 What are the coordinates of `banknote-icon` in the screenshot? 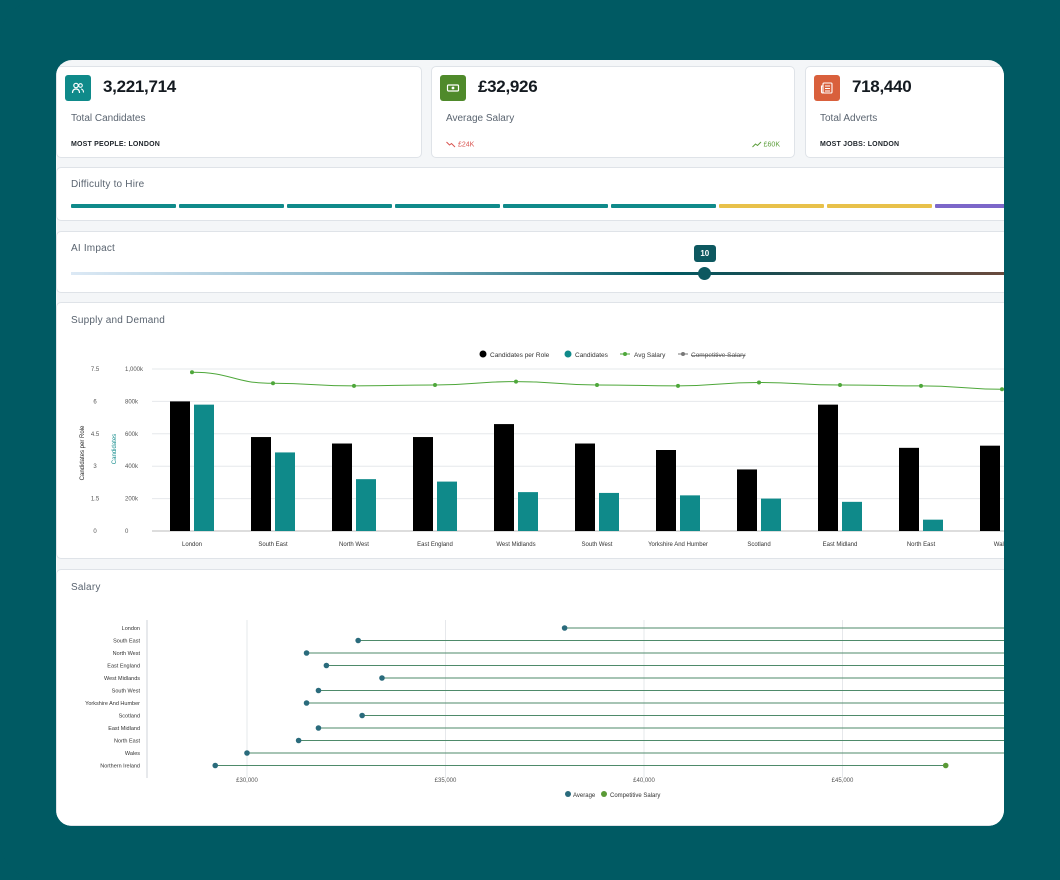 It's located at (453, 88).